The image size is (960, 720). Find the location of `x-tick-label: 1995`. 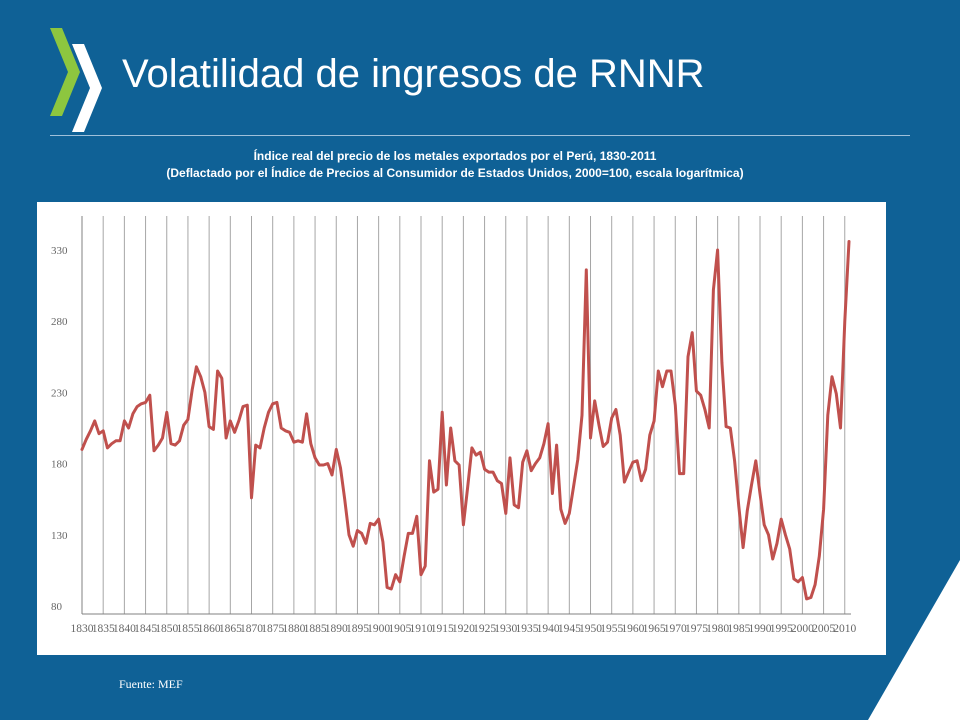

x-tick-label: 1995 is located at coordinates (781, 629).